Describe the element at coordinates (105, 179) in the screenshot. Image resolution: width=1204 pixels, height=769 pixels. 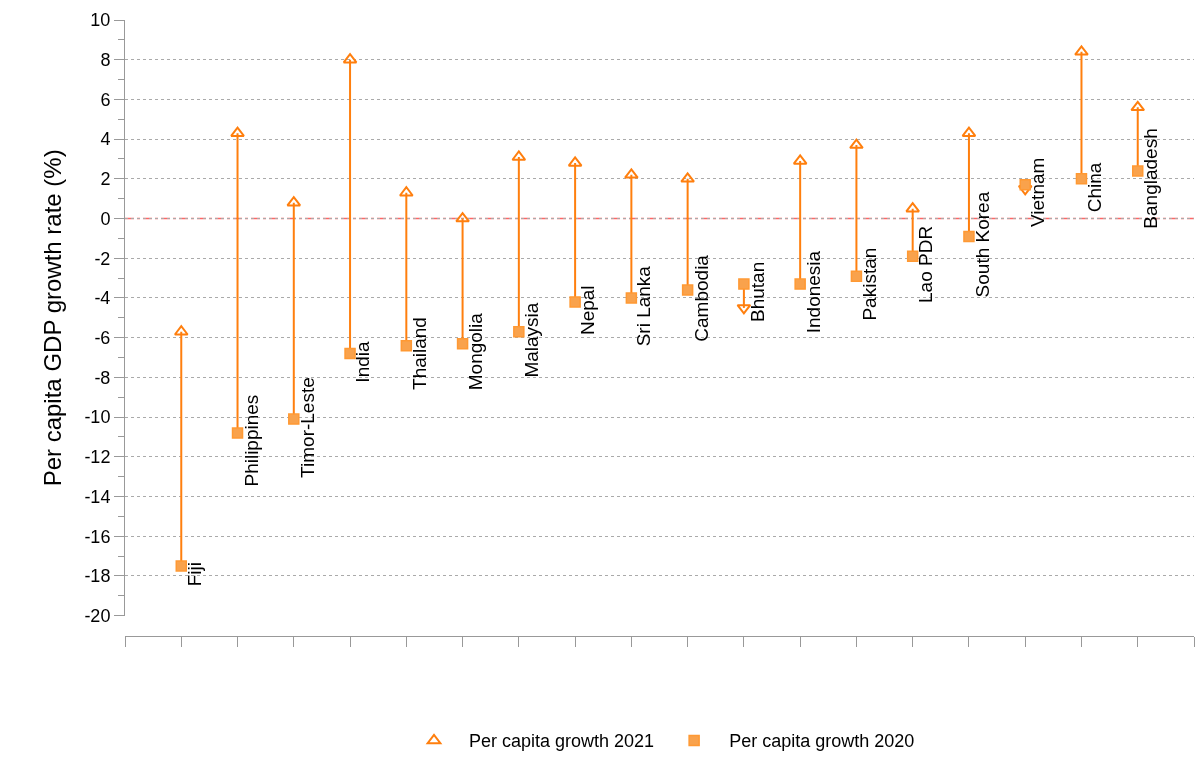
I see `y-tick-label: 2` at that location.